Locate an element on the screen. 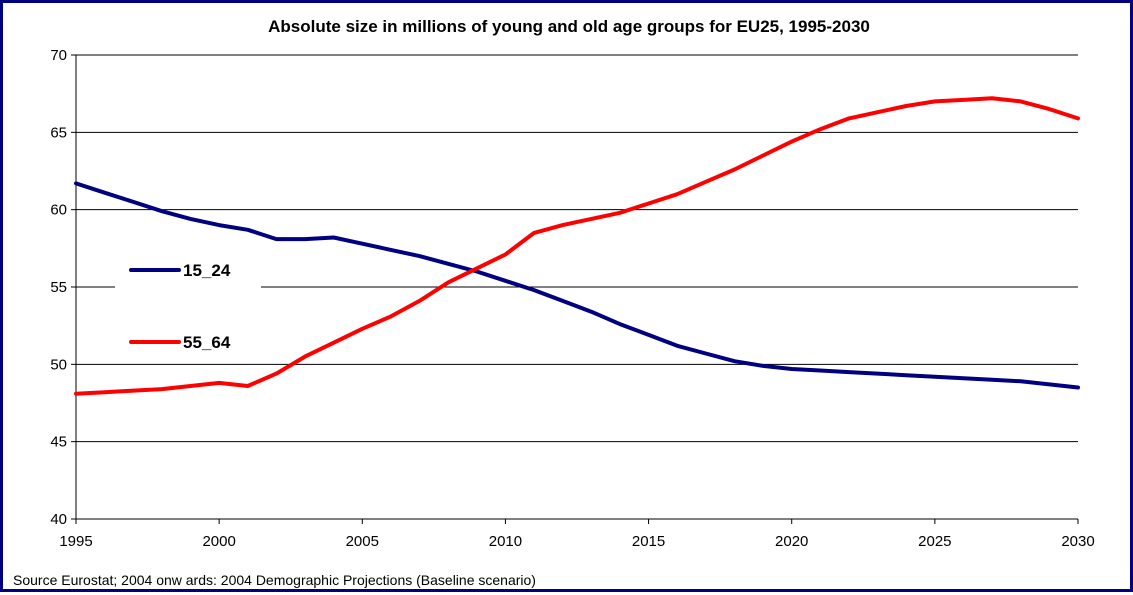  x-tick-label: 2015 is located at coordinates (648, 541).